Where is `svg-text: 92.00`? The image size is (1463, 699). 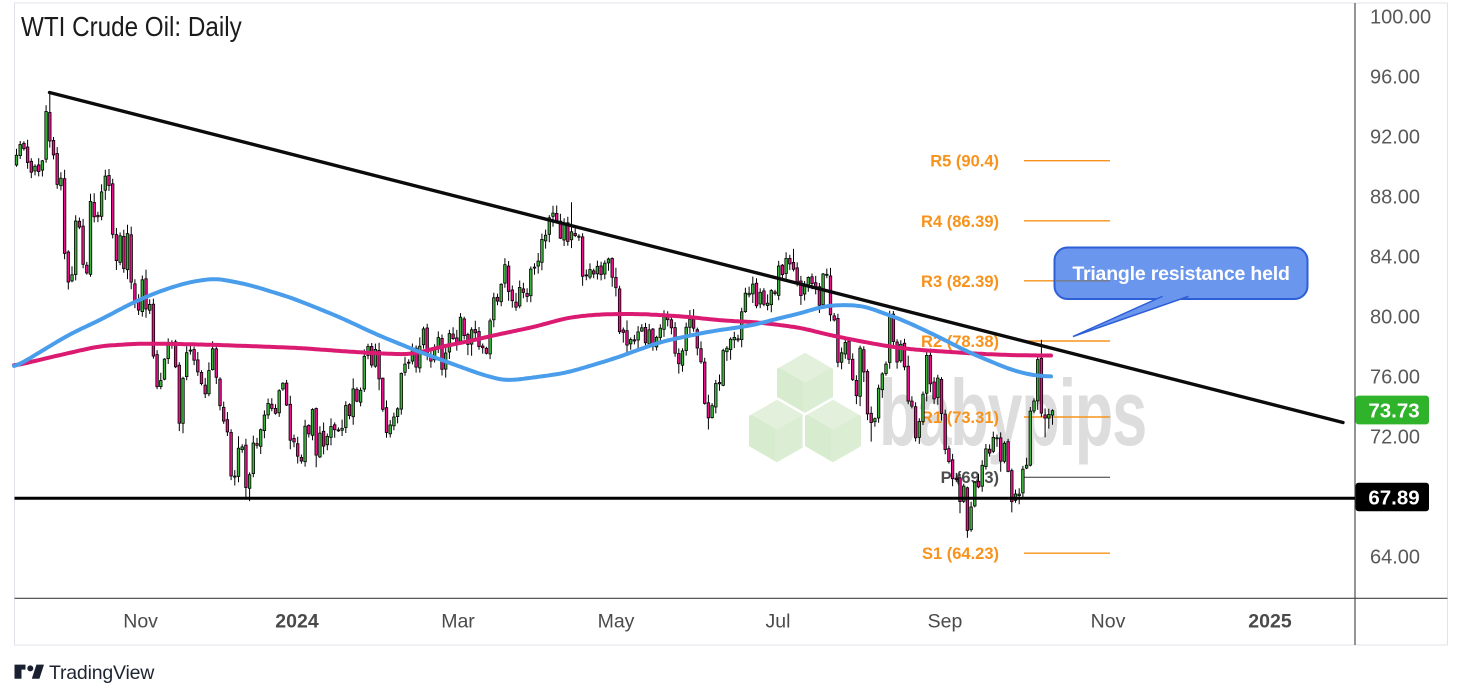
svg-text: 92.00 is located at coordinates (1395, 138).